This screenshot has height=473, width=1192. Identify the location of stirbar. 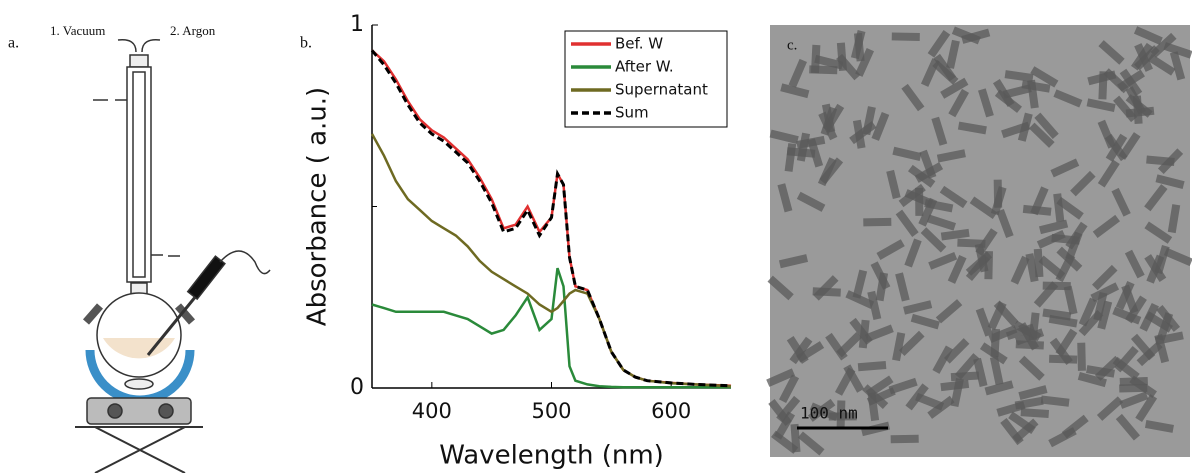
(139, 384).